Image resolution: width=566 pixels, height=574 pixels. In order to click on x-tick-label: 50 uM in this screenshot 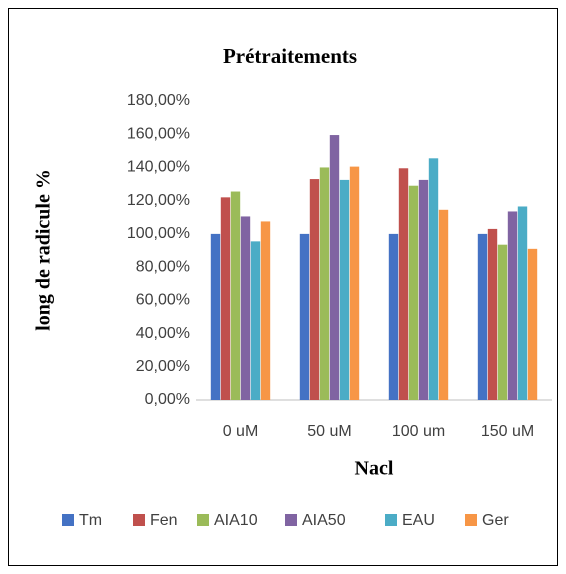, I will do `click(329, 431)`.